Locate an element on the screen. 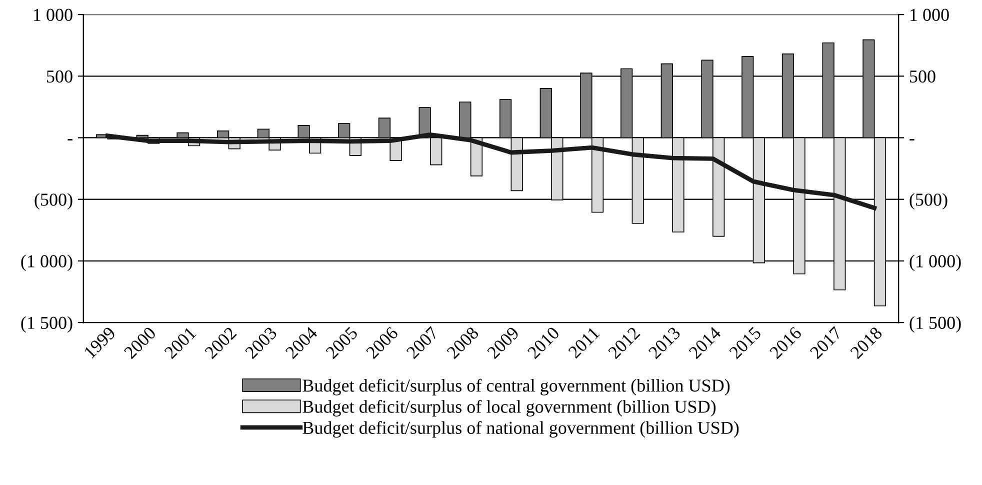 The height and width of the screenshot is (485, 982). x-tick-label: 2011 is located at coordinates (584, 342).